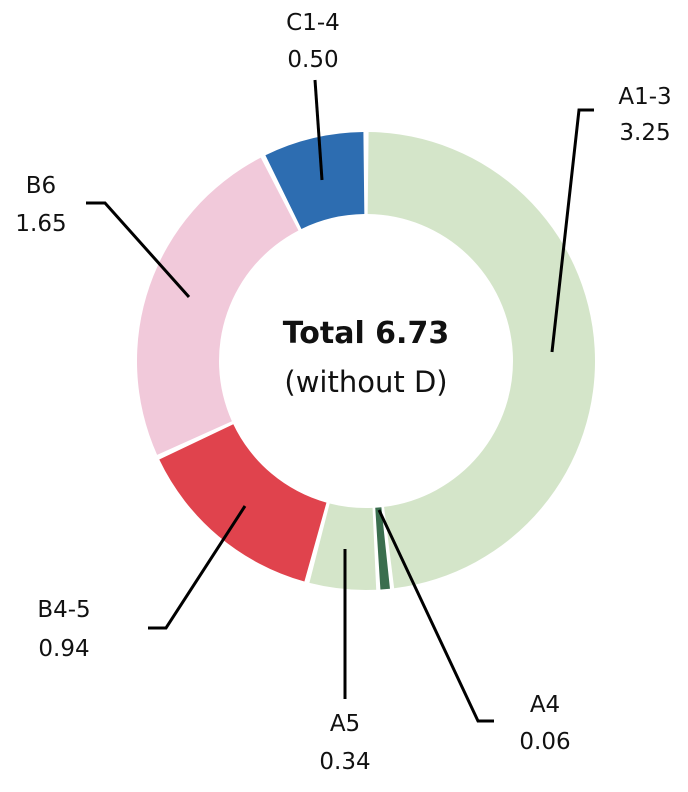  What do you see at coordinates (343, 546) in the screenshot?
I see `slice-a5` at bounding box center [343, 546].